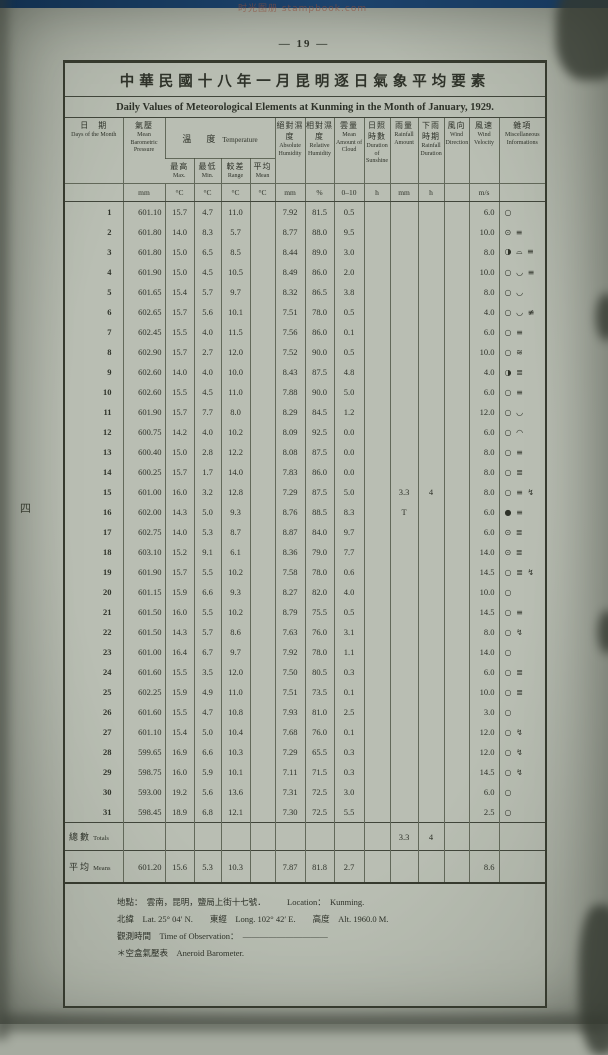  I want to click on cell-trange: 8.5, so click(235, 252).